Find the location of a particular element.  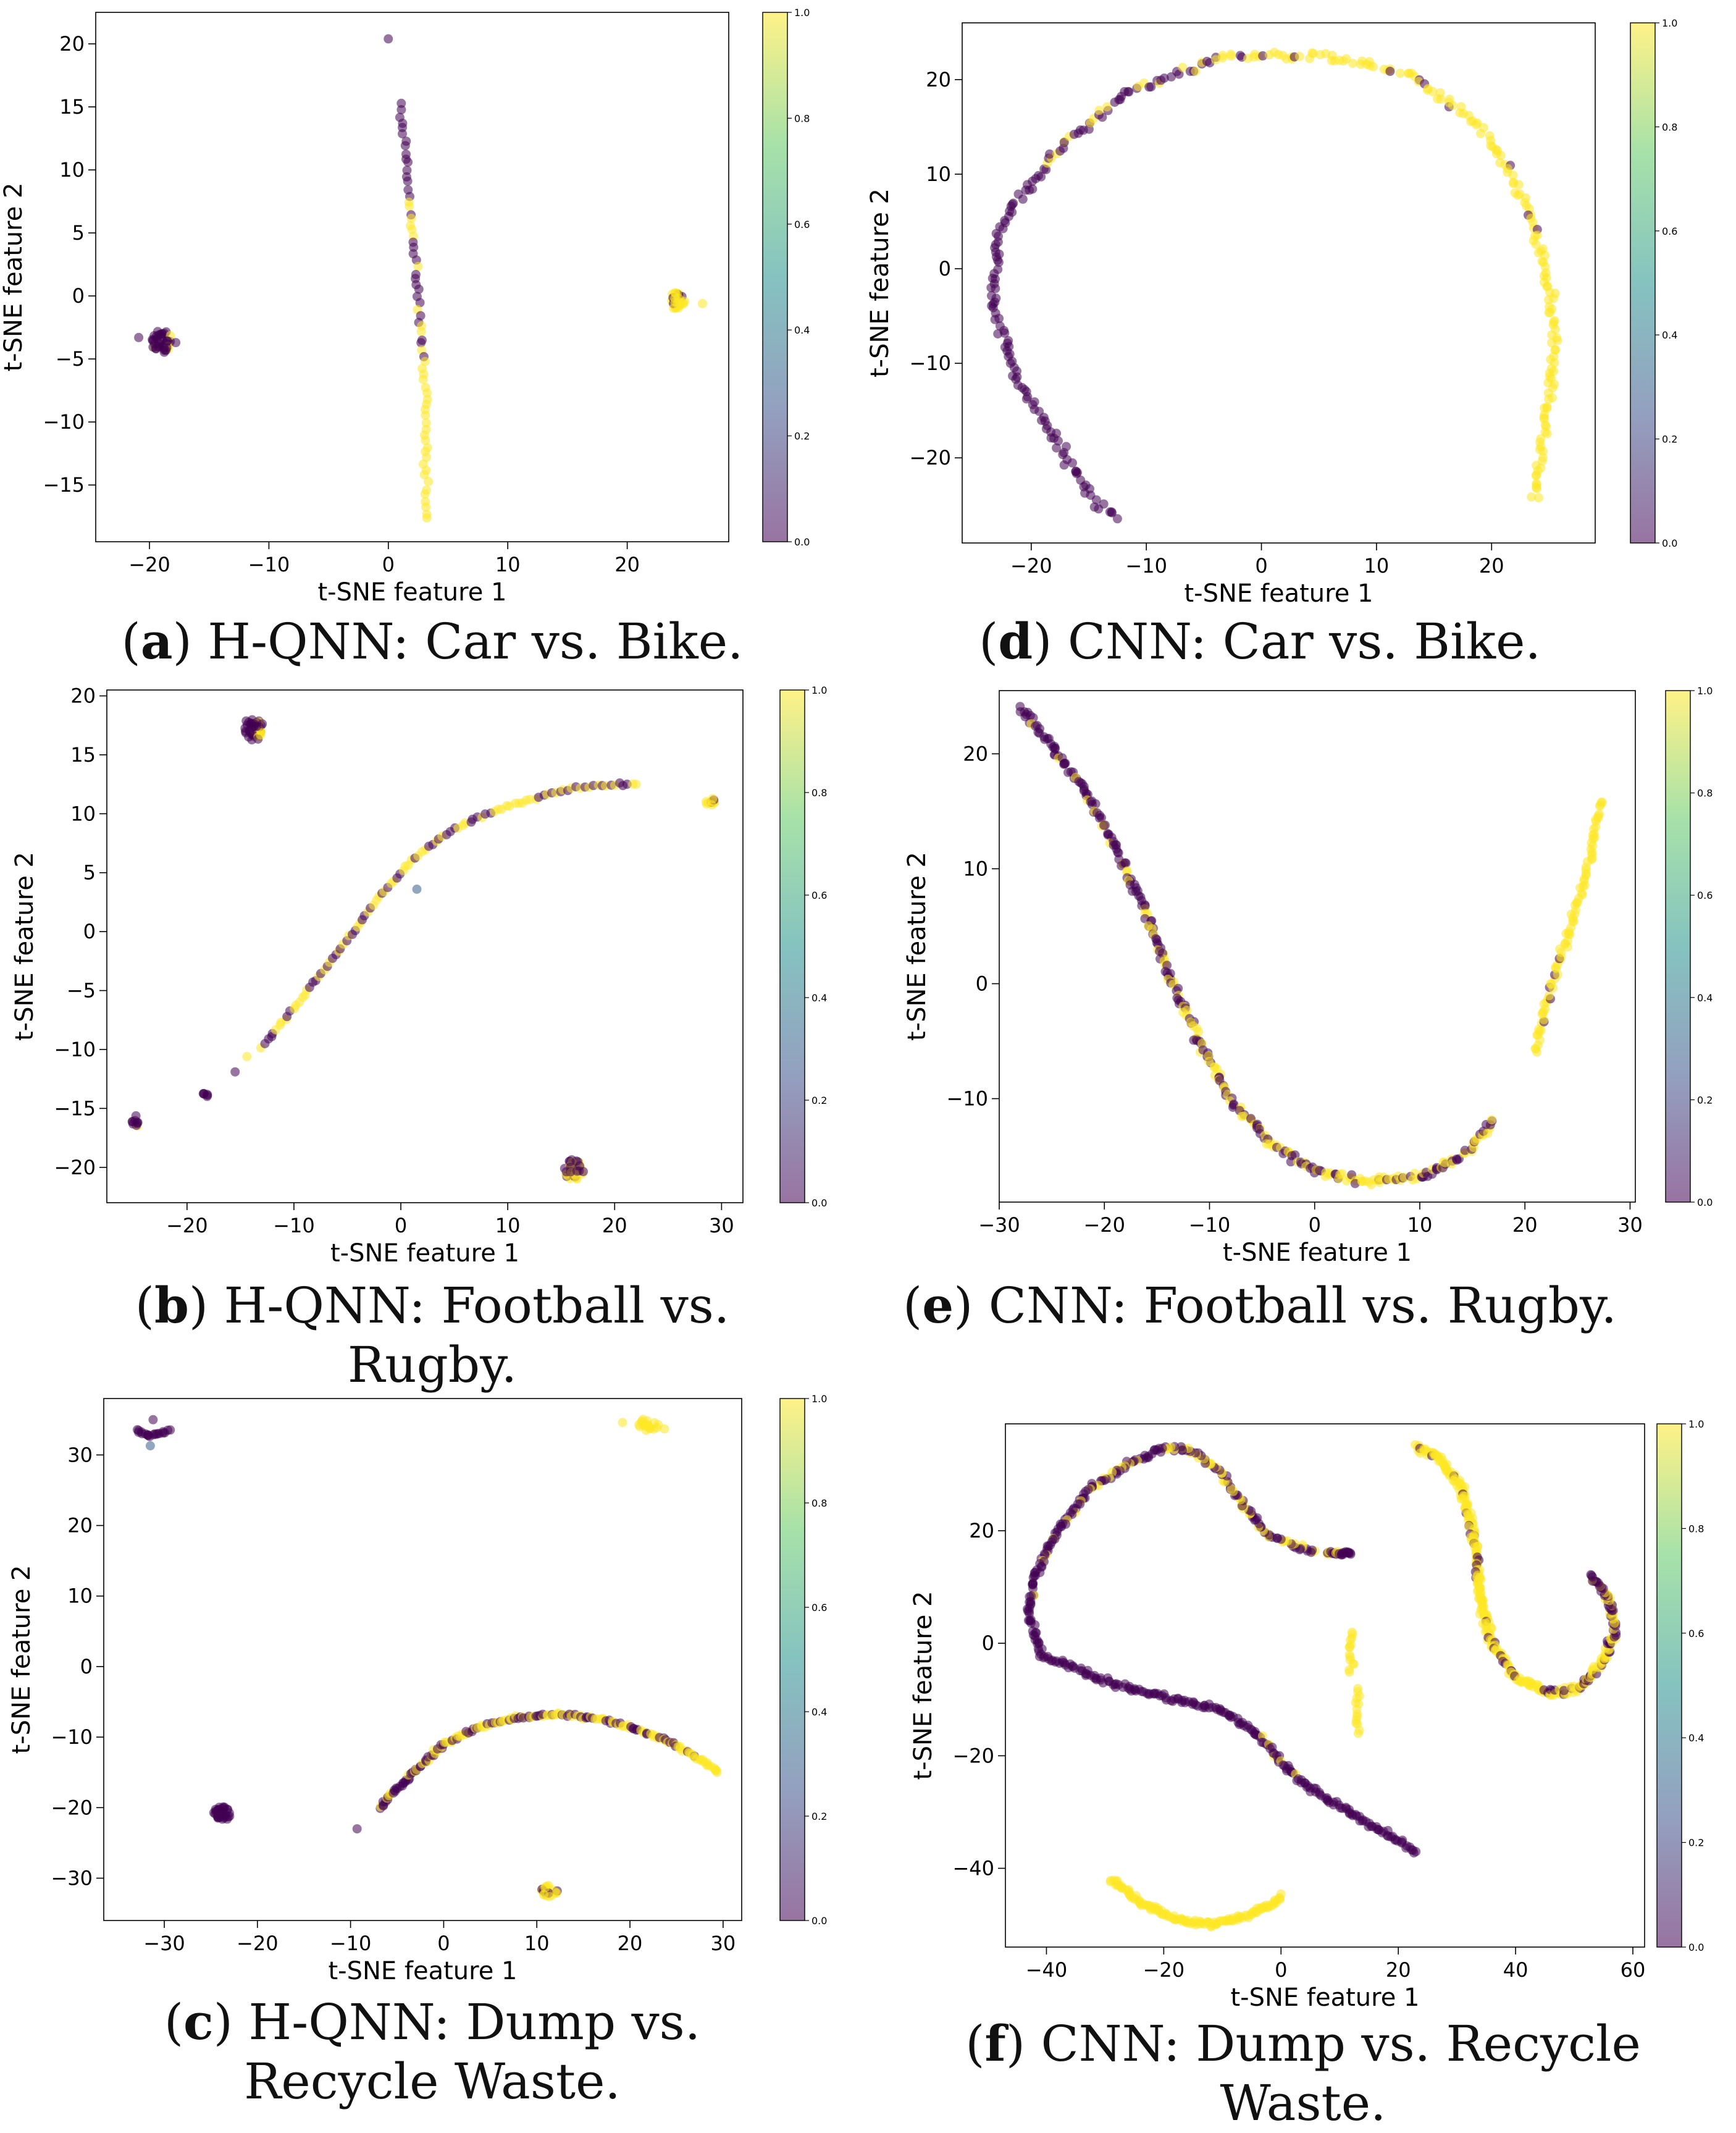

colorbar-f: 0.0 0.2 0.4 0.6 0.8 1.0 is located at coordinates (1680, 1685).